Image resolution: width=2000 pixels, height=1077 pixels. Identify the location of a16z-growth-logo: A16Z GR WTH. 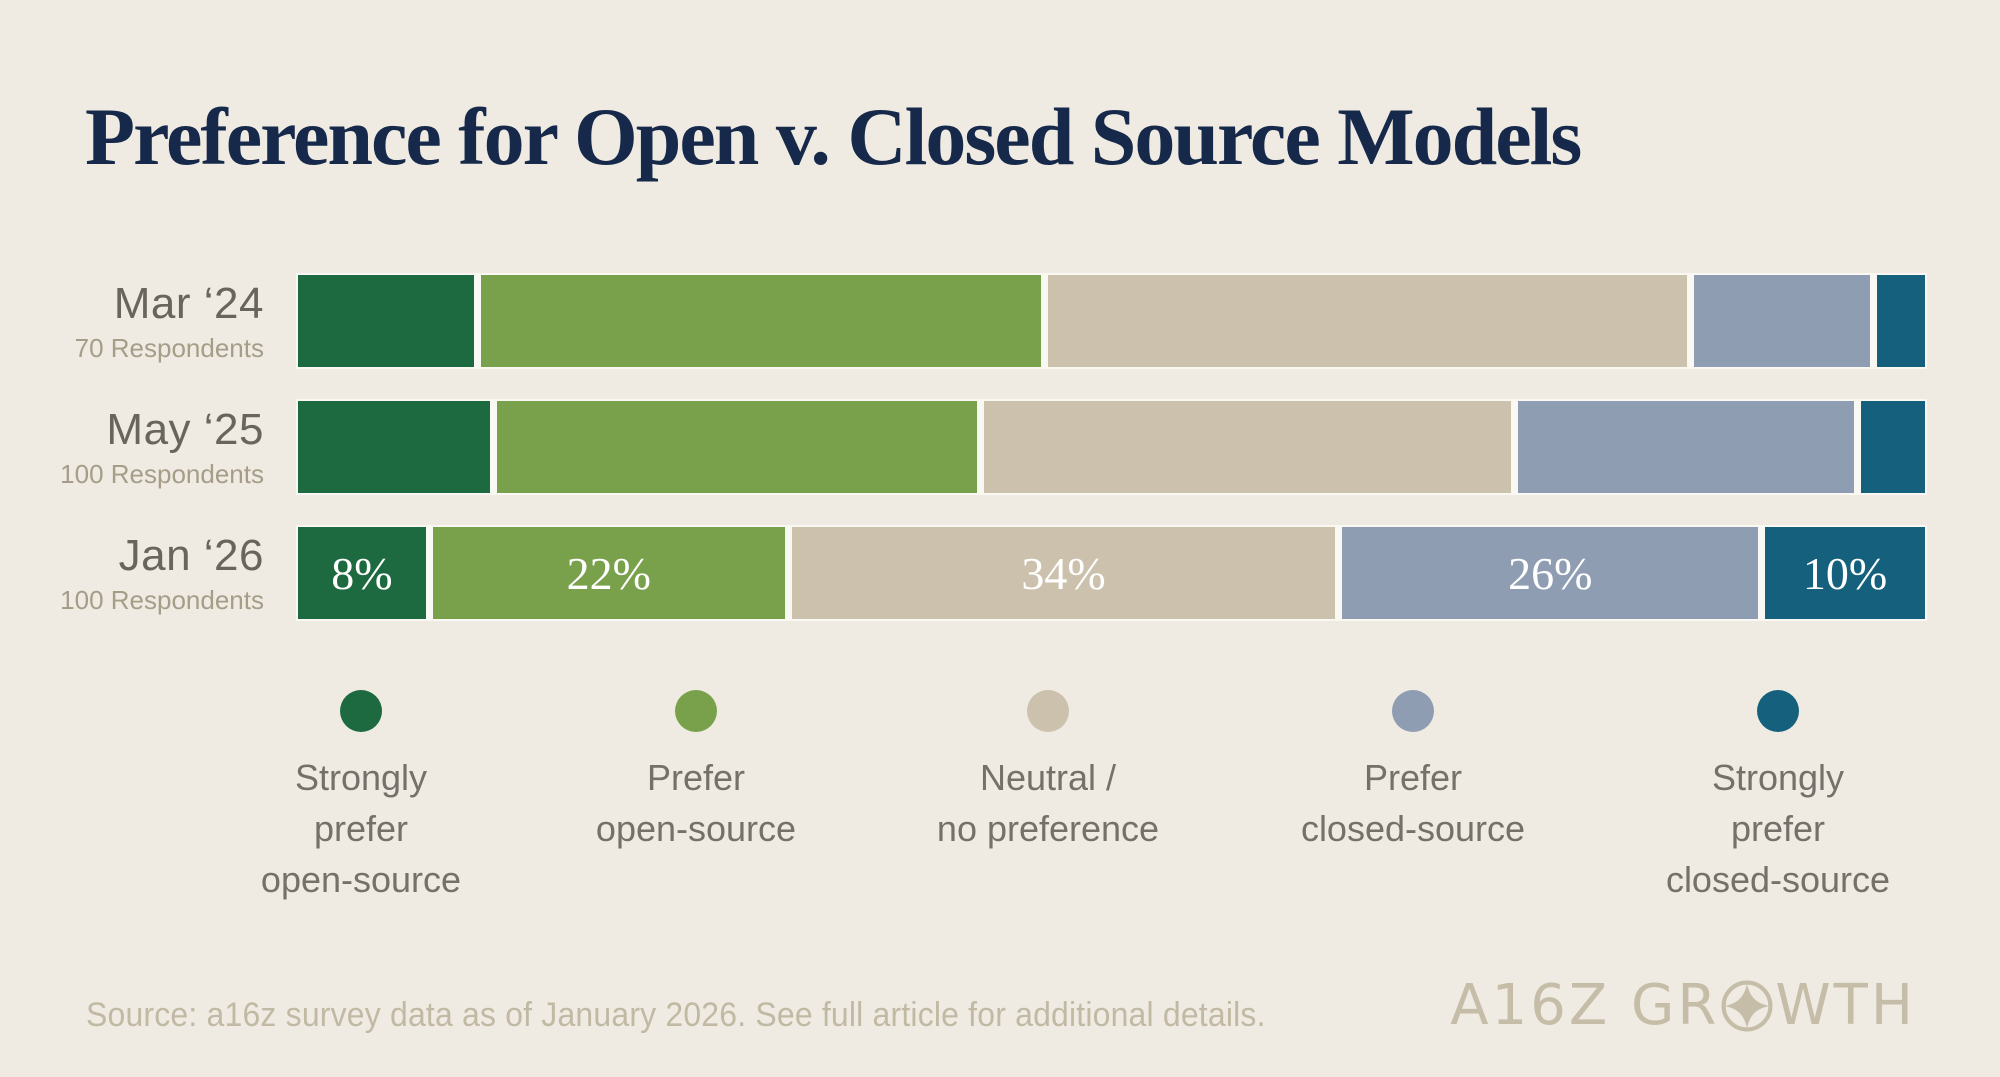
(1683, 1006).